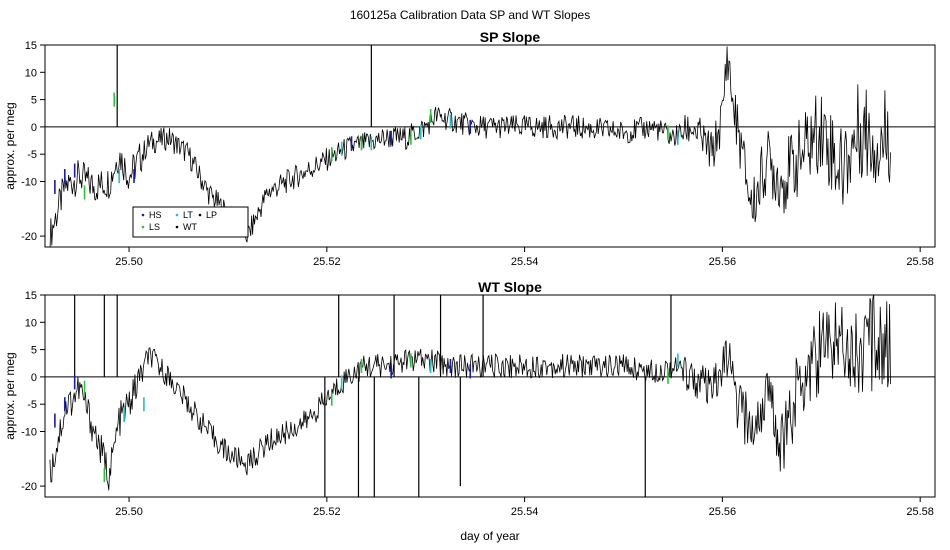 Image resolution: width=950 pixels, height=550 pixels. What do you see at coordinates (155, 215) in the screenshot?
I see `legend-label: HS` at bounding box center [155, 215].